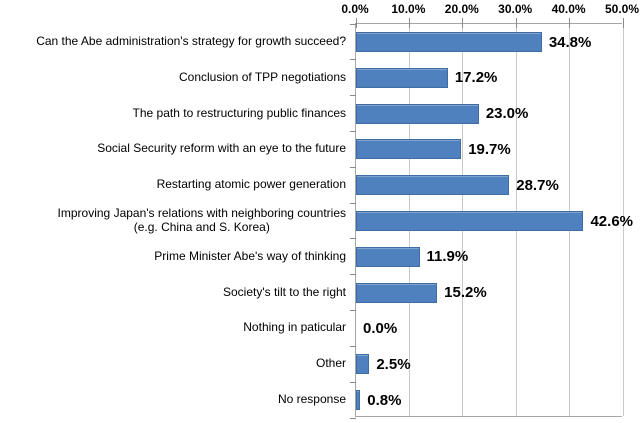 This screenshot has height=423, width=640. I want to click on category-label: Nothing in paticular, so click(173, 328).